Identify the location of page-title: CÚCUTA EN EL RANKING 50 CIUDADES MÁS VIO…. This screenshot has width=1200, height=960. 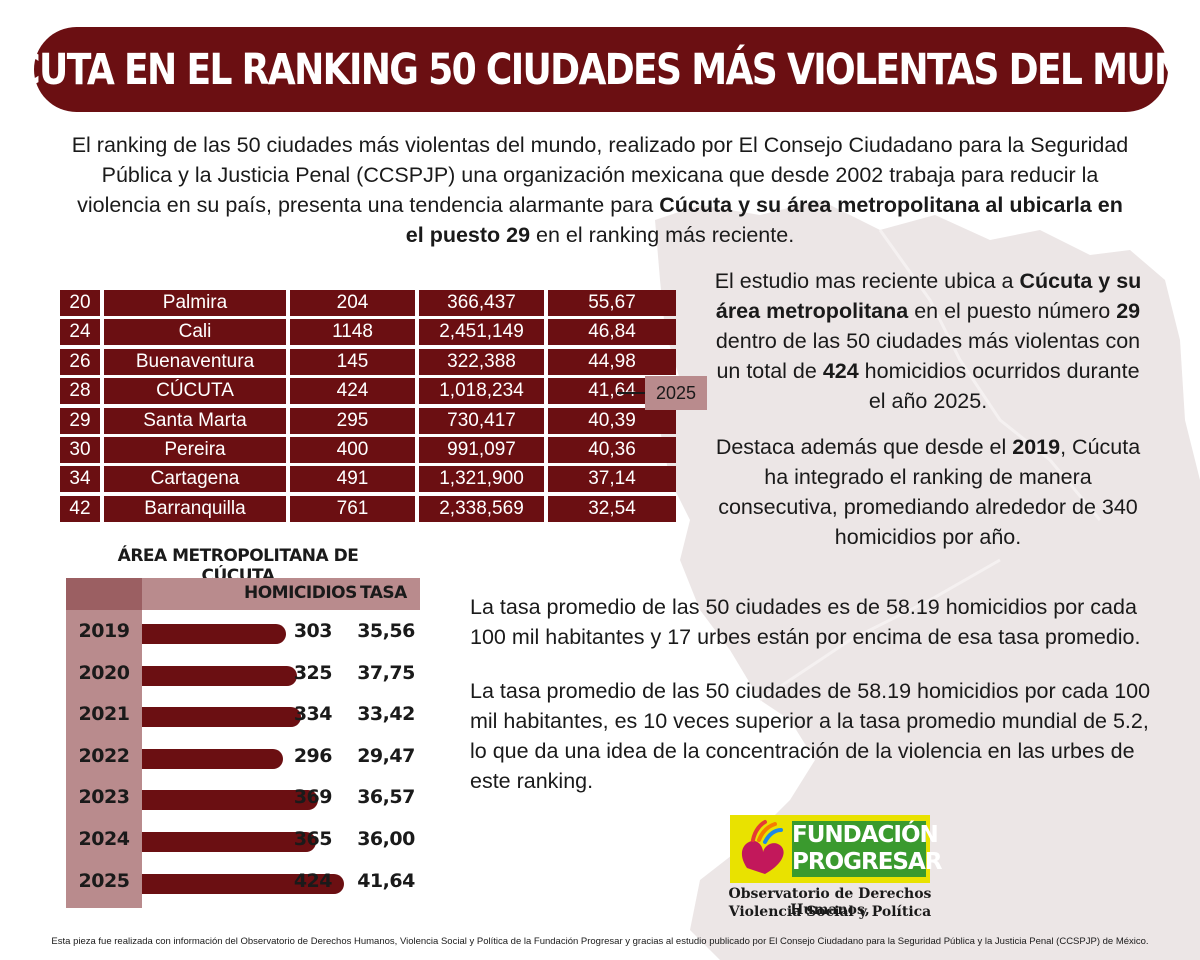
(600, 69).